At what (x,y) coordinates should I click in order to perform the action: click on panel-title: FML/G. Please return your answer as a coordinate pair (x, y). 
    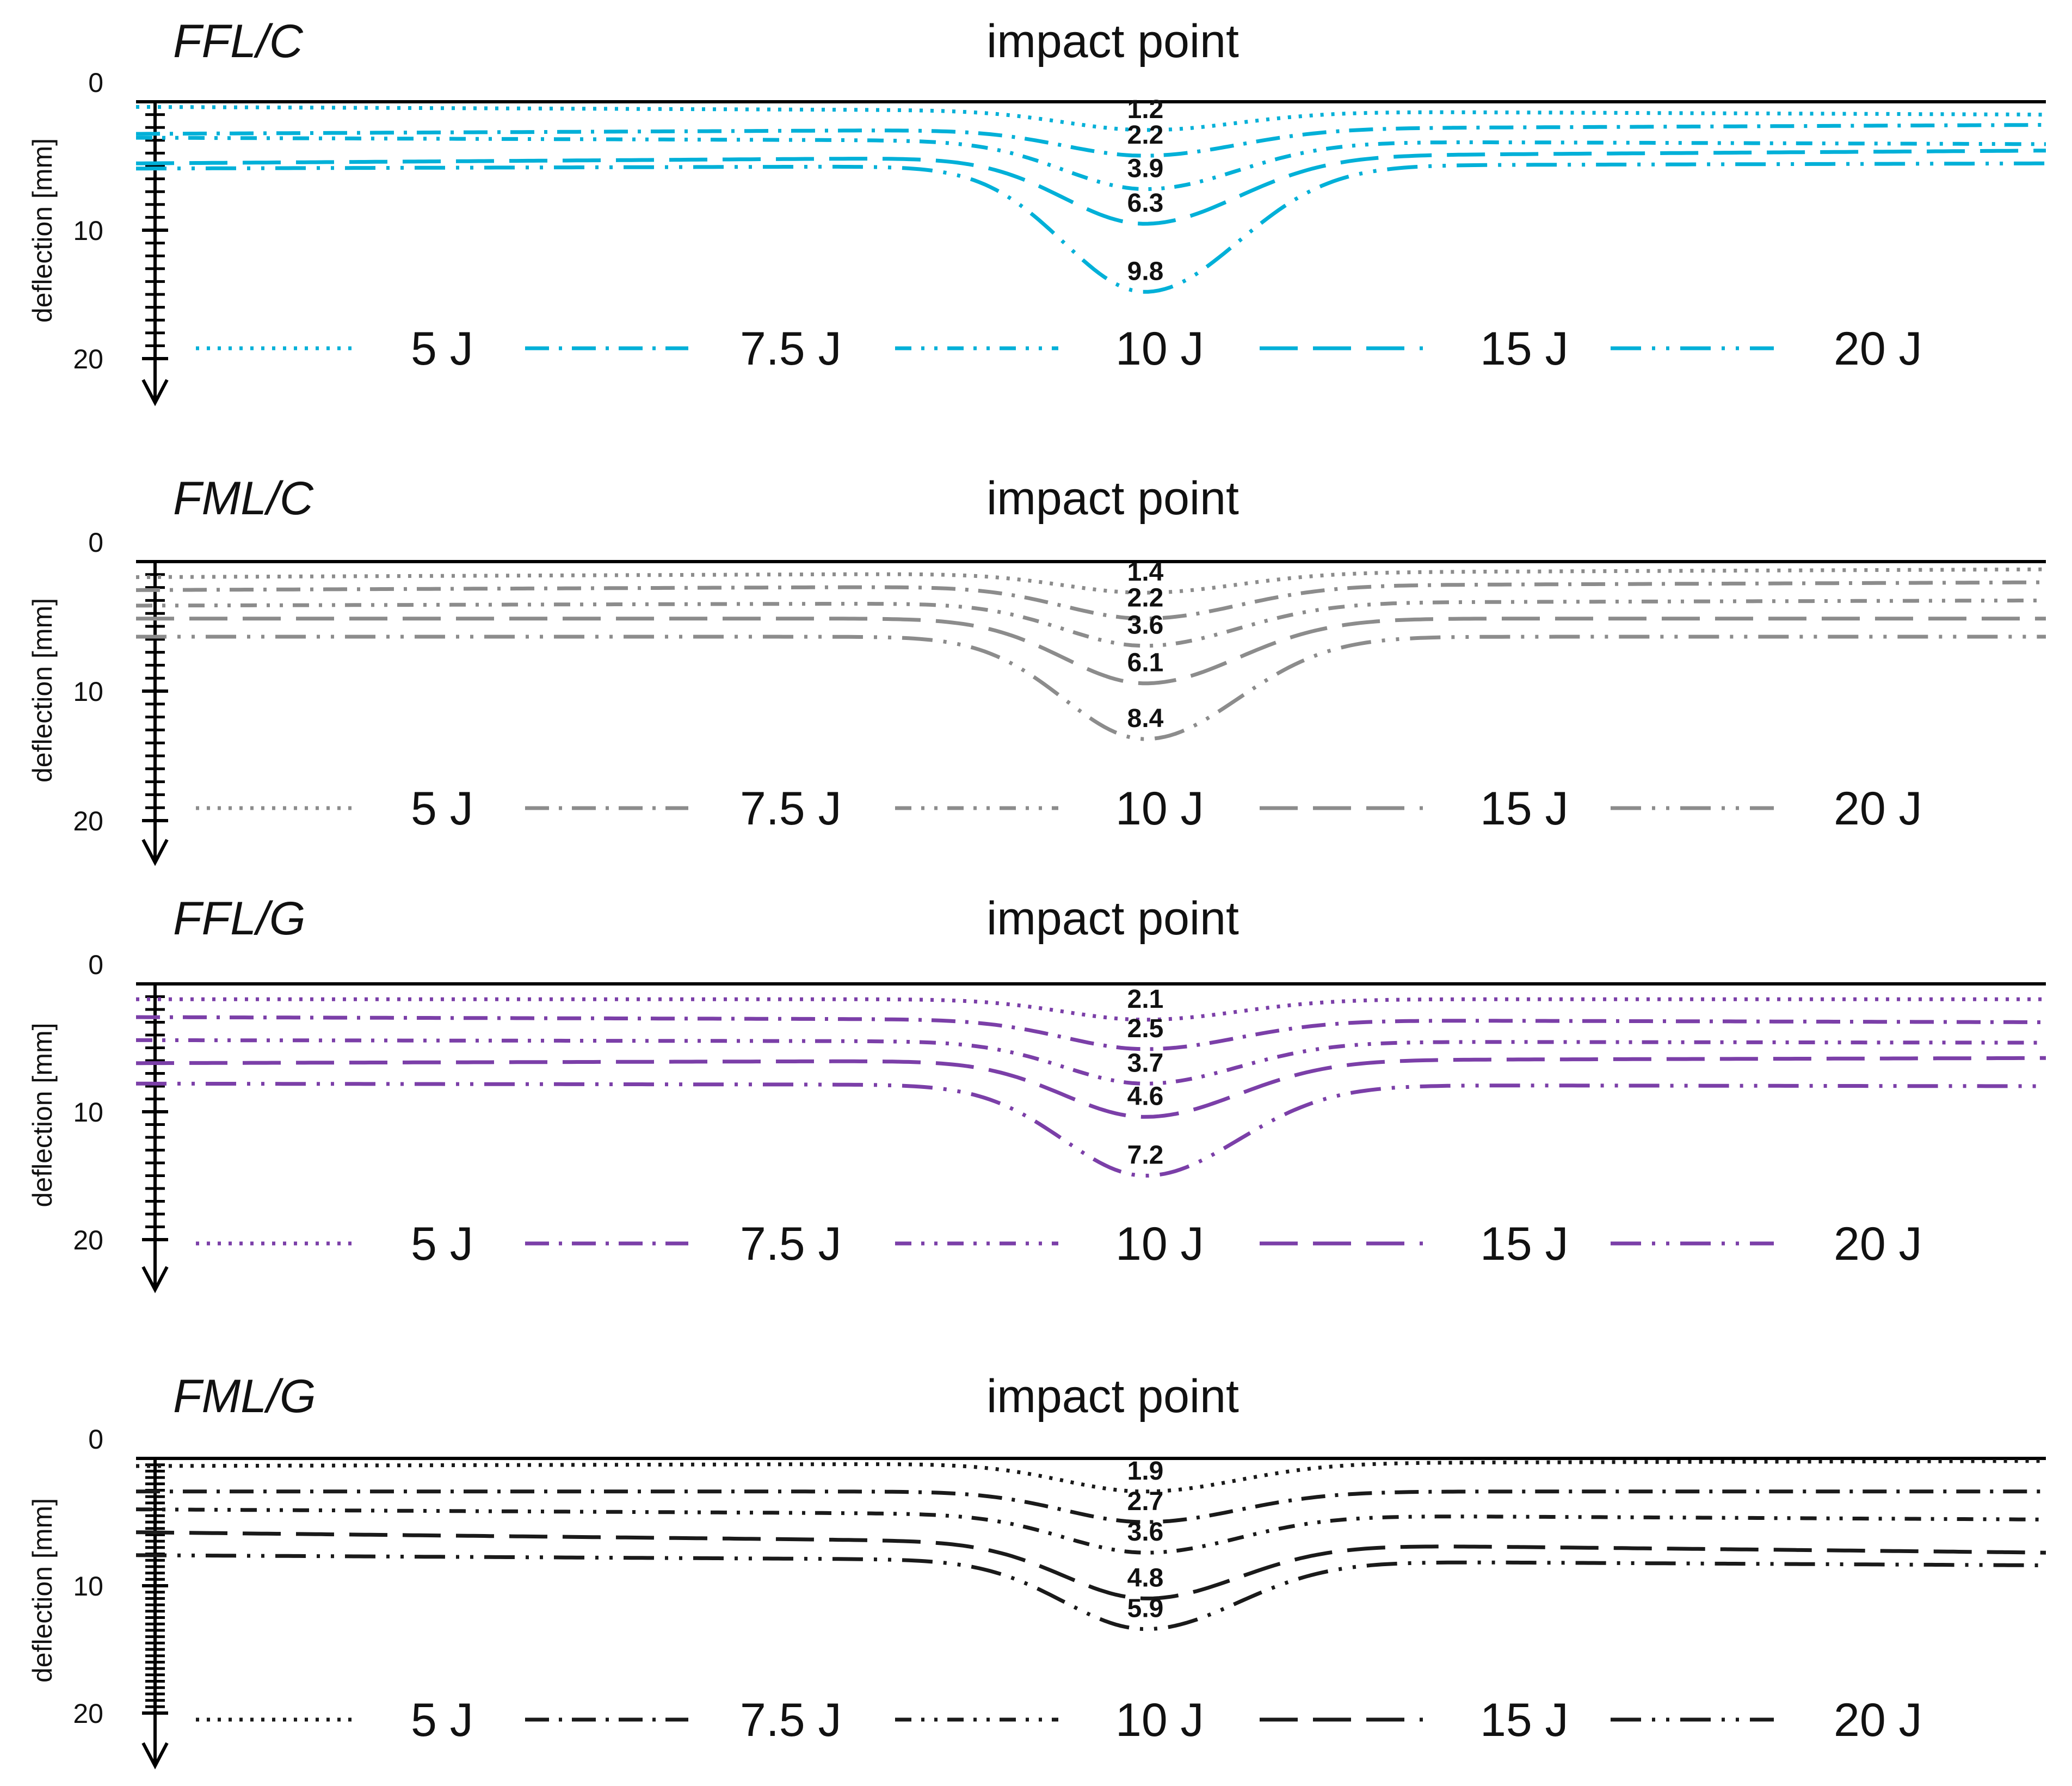
    Looking at the image, I should click on (244, 1396).